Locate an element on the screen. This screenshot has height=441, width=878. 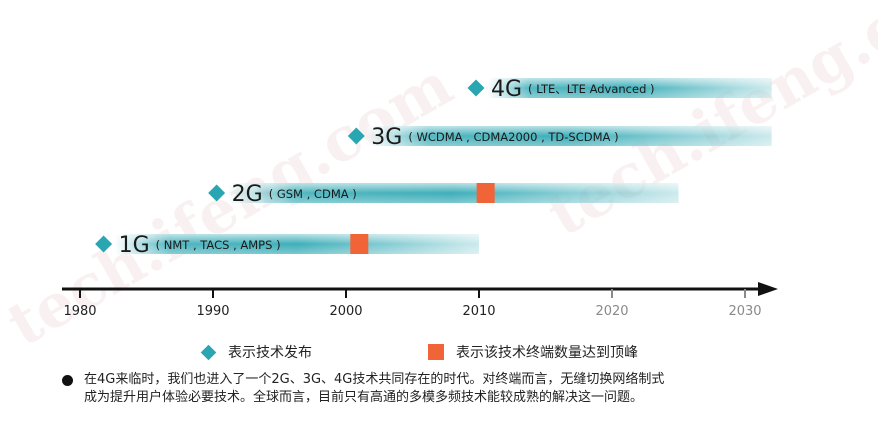
generation-name: 4G is located at coordinates (506, 89).